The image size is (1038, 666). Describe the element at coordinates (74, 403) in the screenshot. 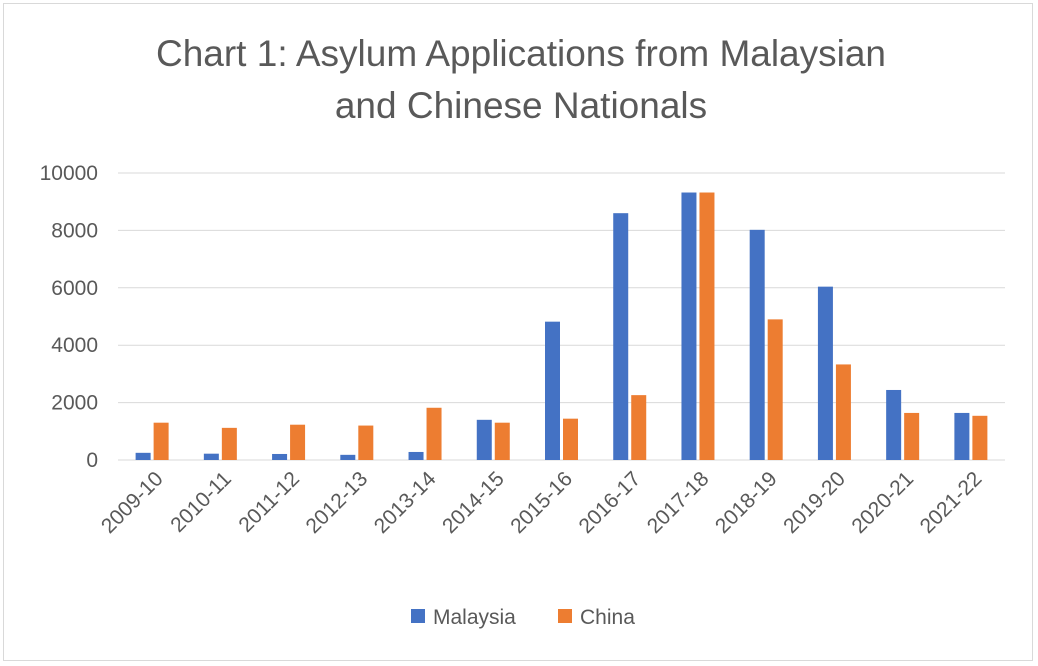

I see `y-tick-label: 2000` at that location.